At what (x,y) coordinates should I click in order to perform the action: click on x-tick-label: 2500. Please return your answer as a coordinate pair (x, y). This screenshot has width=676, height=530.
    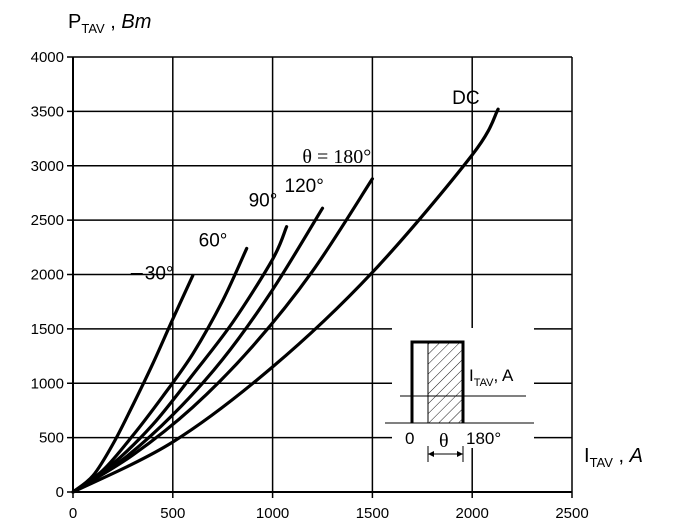
    Looking at the image, I should click on (571, 513).